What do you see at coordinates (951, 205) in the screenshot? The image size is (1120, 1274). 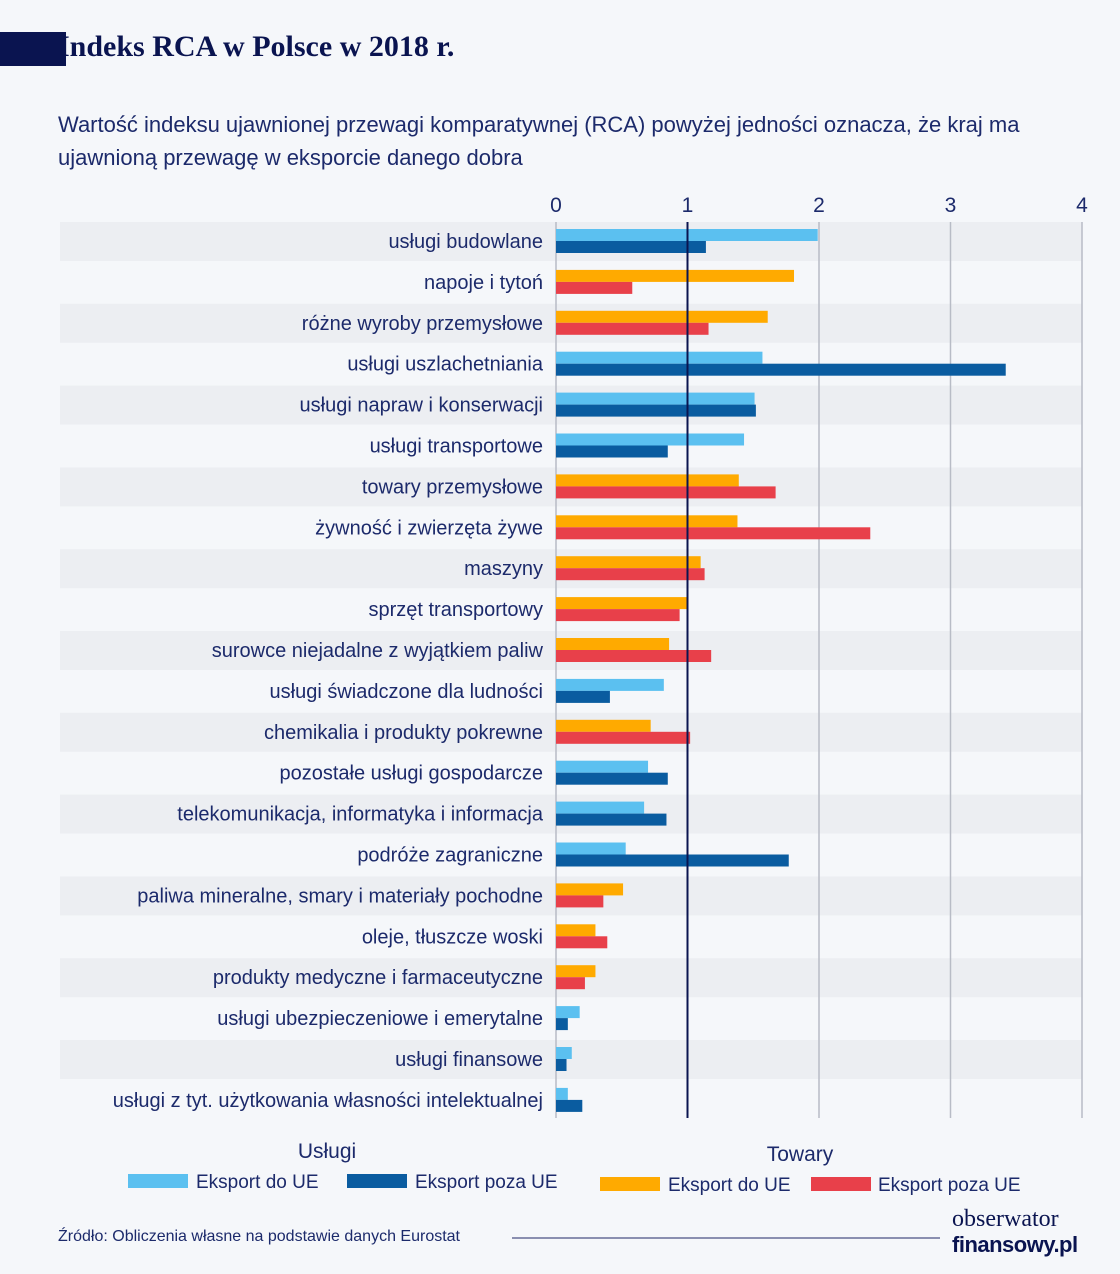 I see `x-tick-label: 3` at bounding box center [951, 205].